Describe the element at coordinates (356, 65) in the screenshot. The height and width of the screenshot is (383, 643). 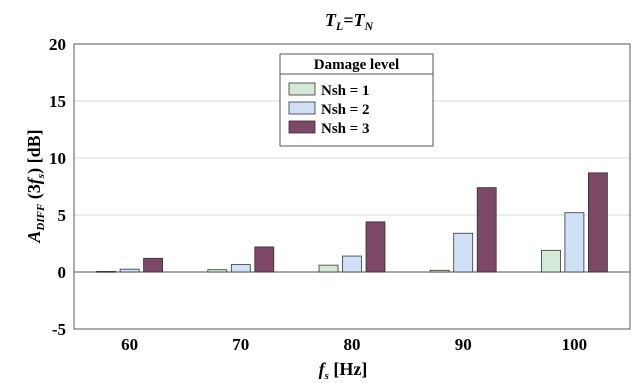
I see `legend-title: Damage level` at that location.